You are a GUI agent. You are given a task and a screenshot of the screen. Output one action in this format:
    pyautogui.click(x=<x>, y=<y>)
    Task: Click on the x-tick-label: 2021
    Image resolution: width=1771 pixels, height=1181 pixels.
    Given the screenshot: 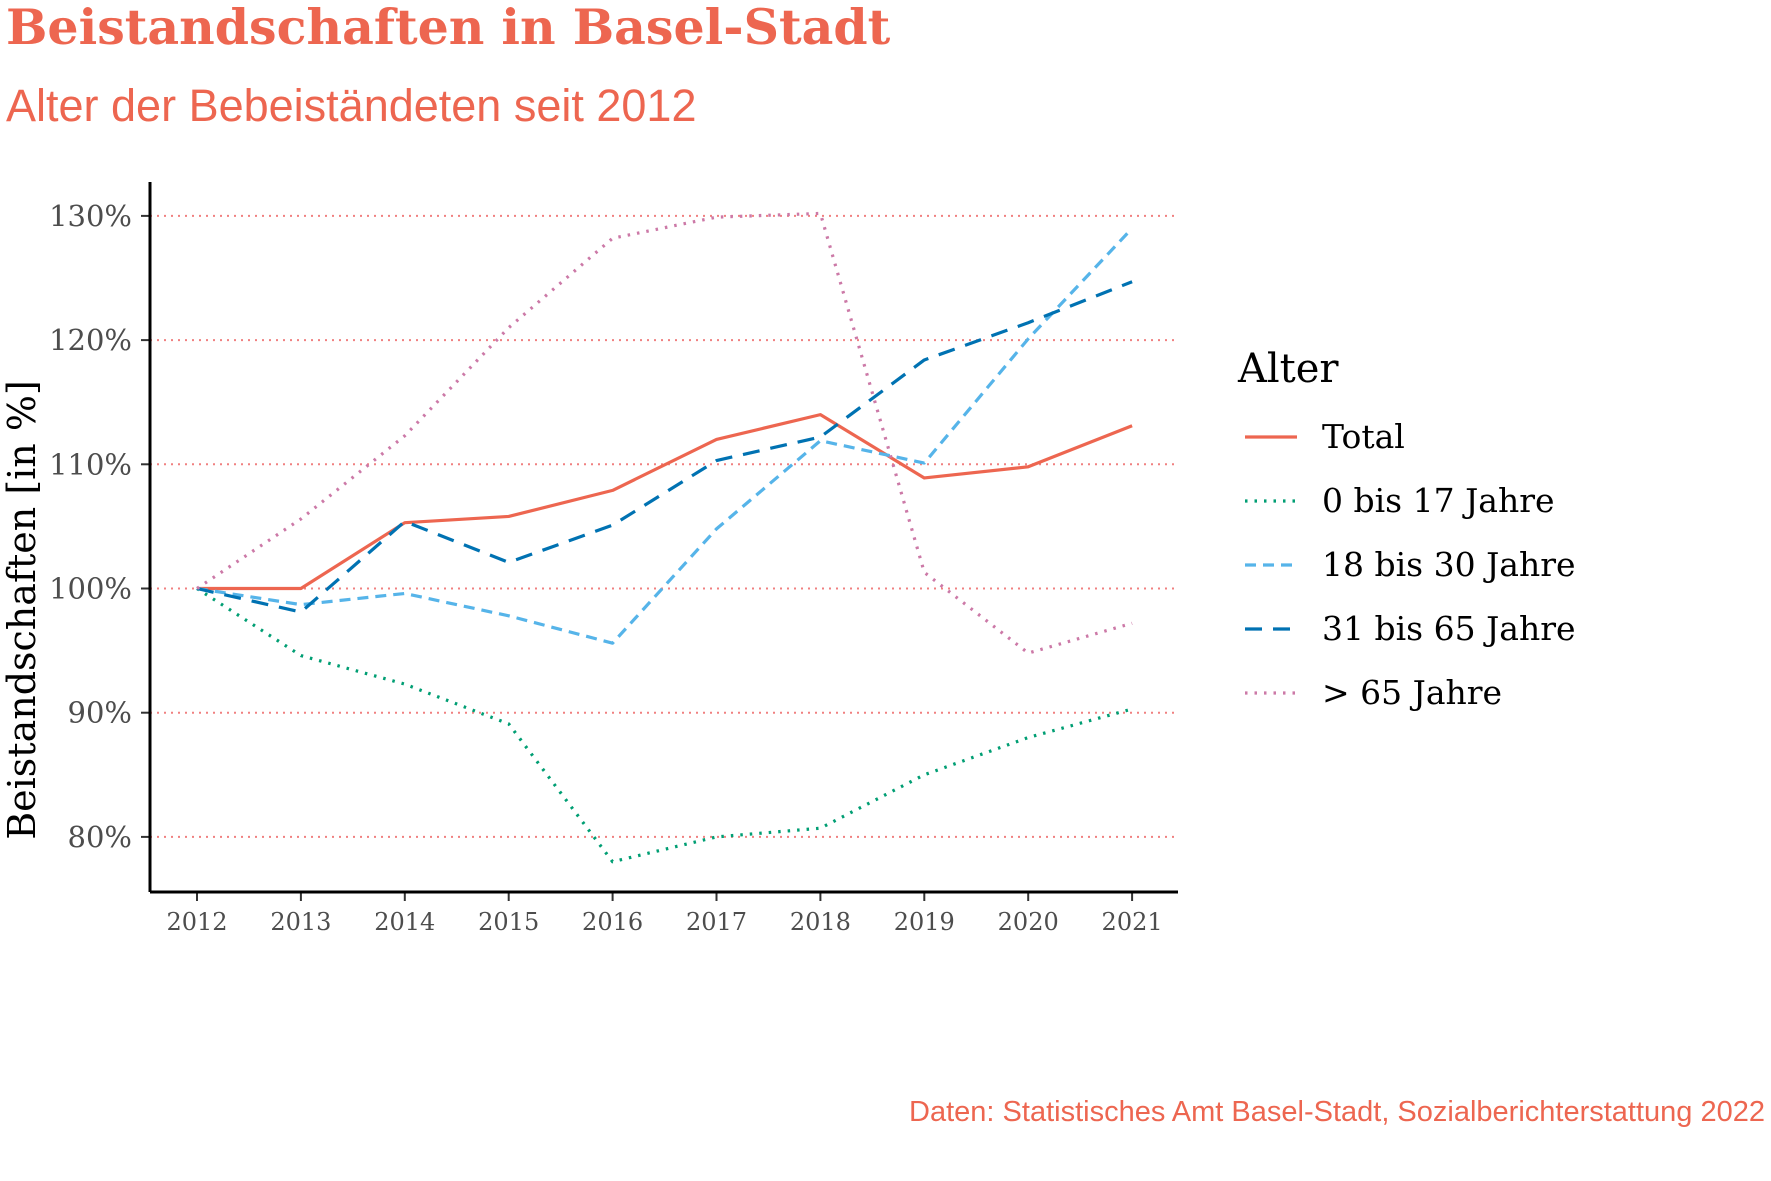 What is the action you would take?
    pyautogui.click(x=1132, y=922)
    